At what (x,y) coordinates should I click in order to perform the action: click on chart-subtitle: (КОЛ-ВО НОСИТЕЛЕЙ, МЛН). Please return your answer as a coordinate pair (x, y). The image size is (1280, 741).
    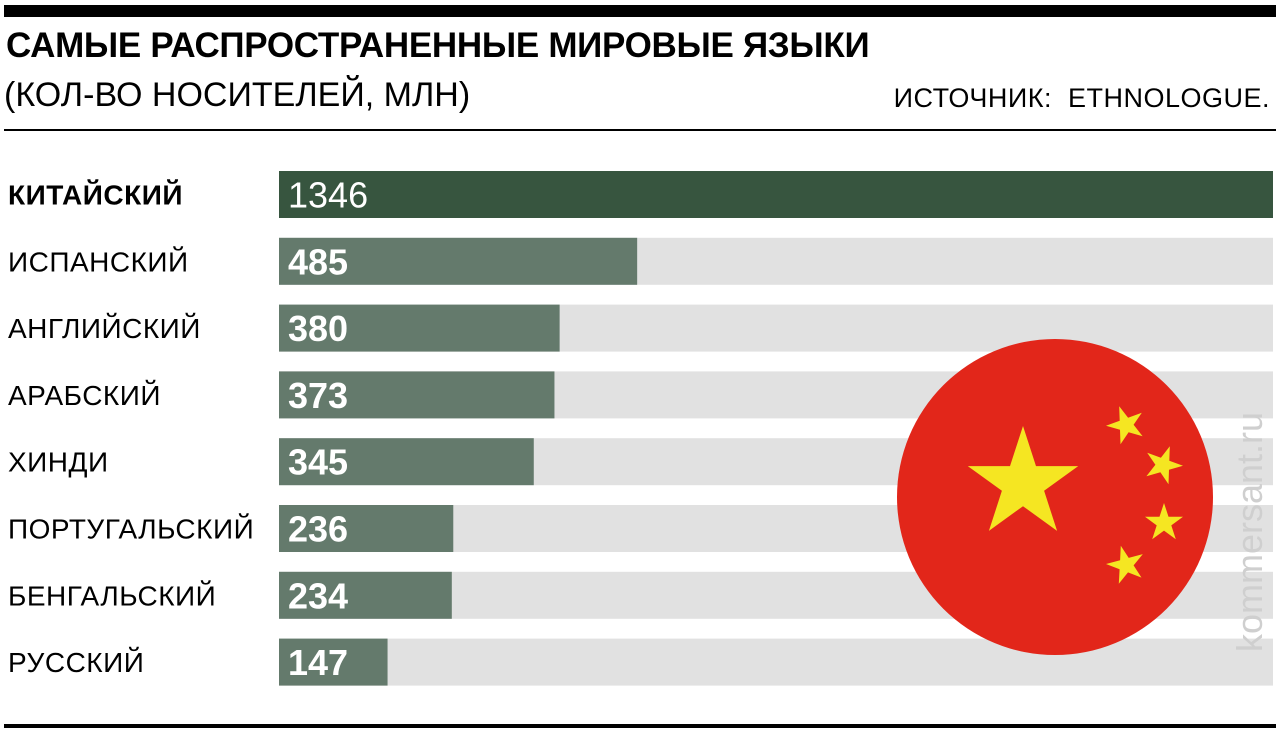
    Looking at the image, I should click on (237, 95).